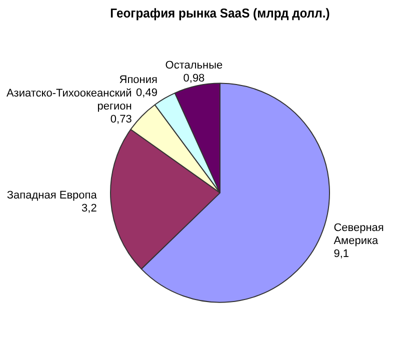 The height and width of the screenshot is (340, 400). I want to click on data-label: 3,2, so click(89, 208).